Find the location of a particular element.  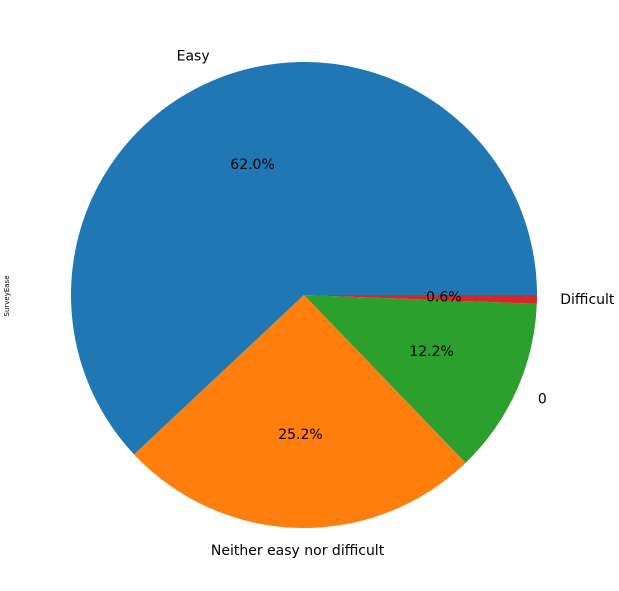

slice-pct-difficult: 0.6% is located at coordinates (444, 298).